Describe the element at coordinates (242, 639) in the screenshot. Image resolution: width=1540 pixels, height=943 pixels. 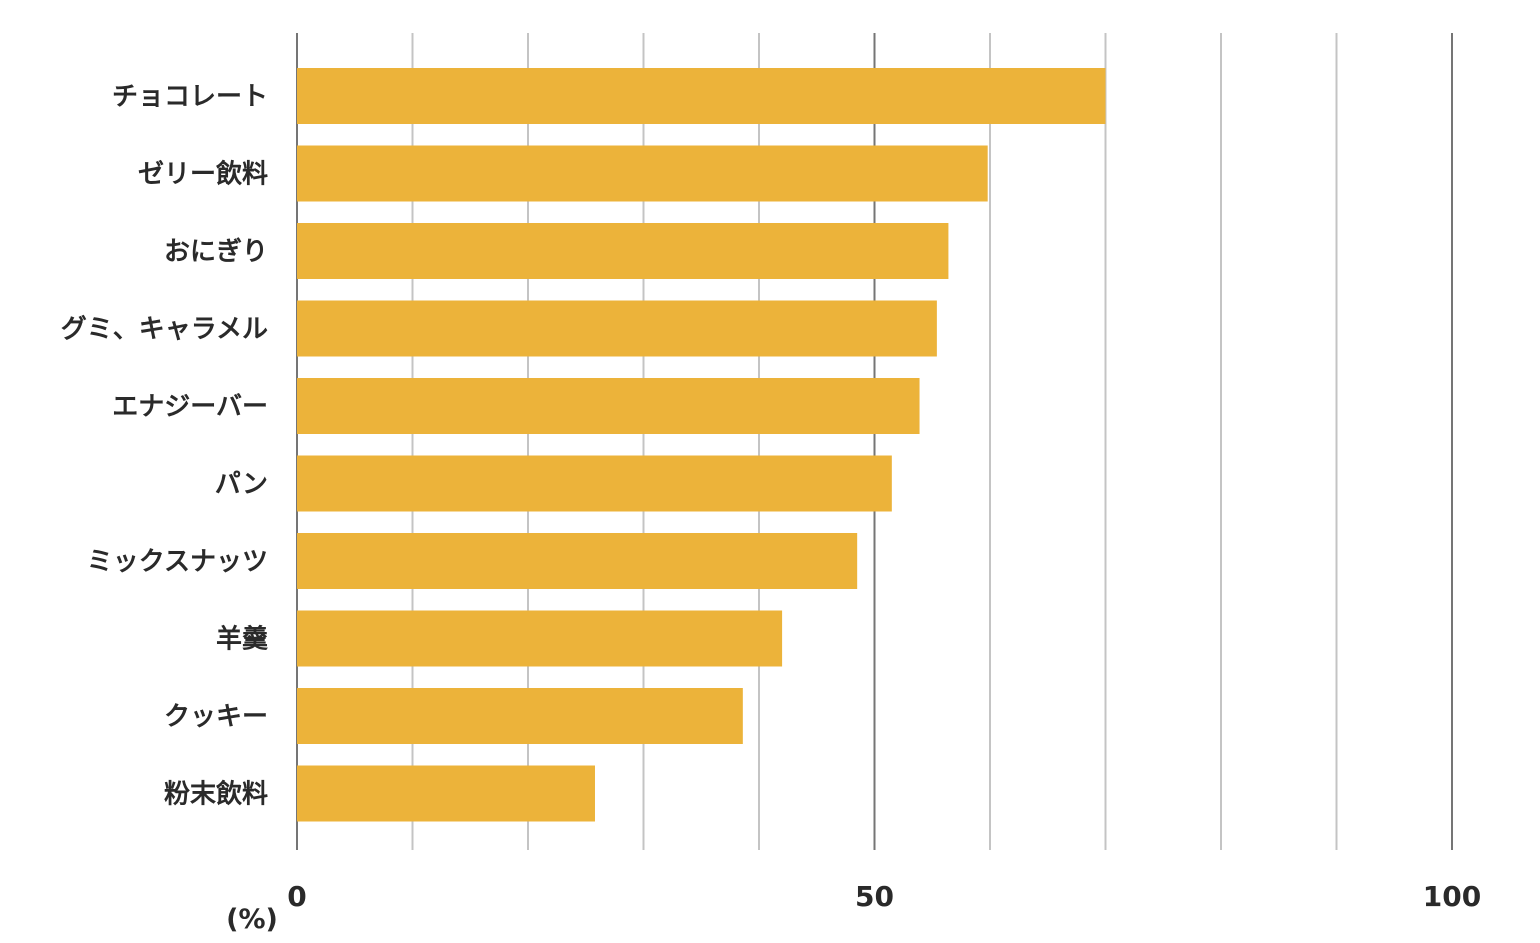
I see `category-label-7: 羊羹` at that location.